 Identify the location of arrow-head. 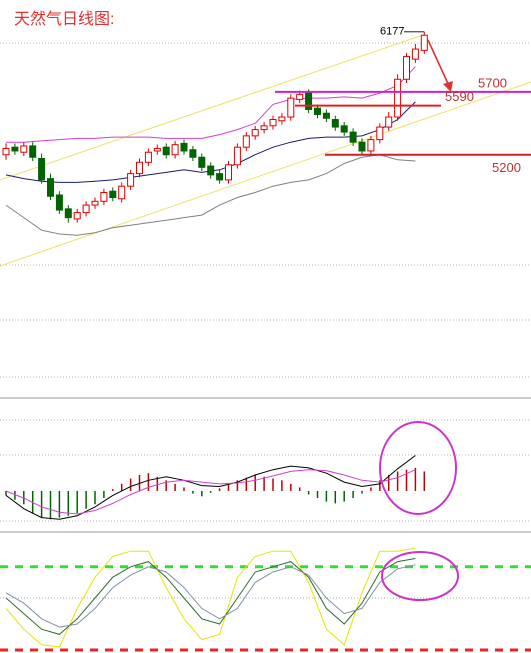
(448, 86).